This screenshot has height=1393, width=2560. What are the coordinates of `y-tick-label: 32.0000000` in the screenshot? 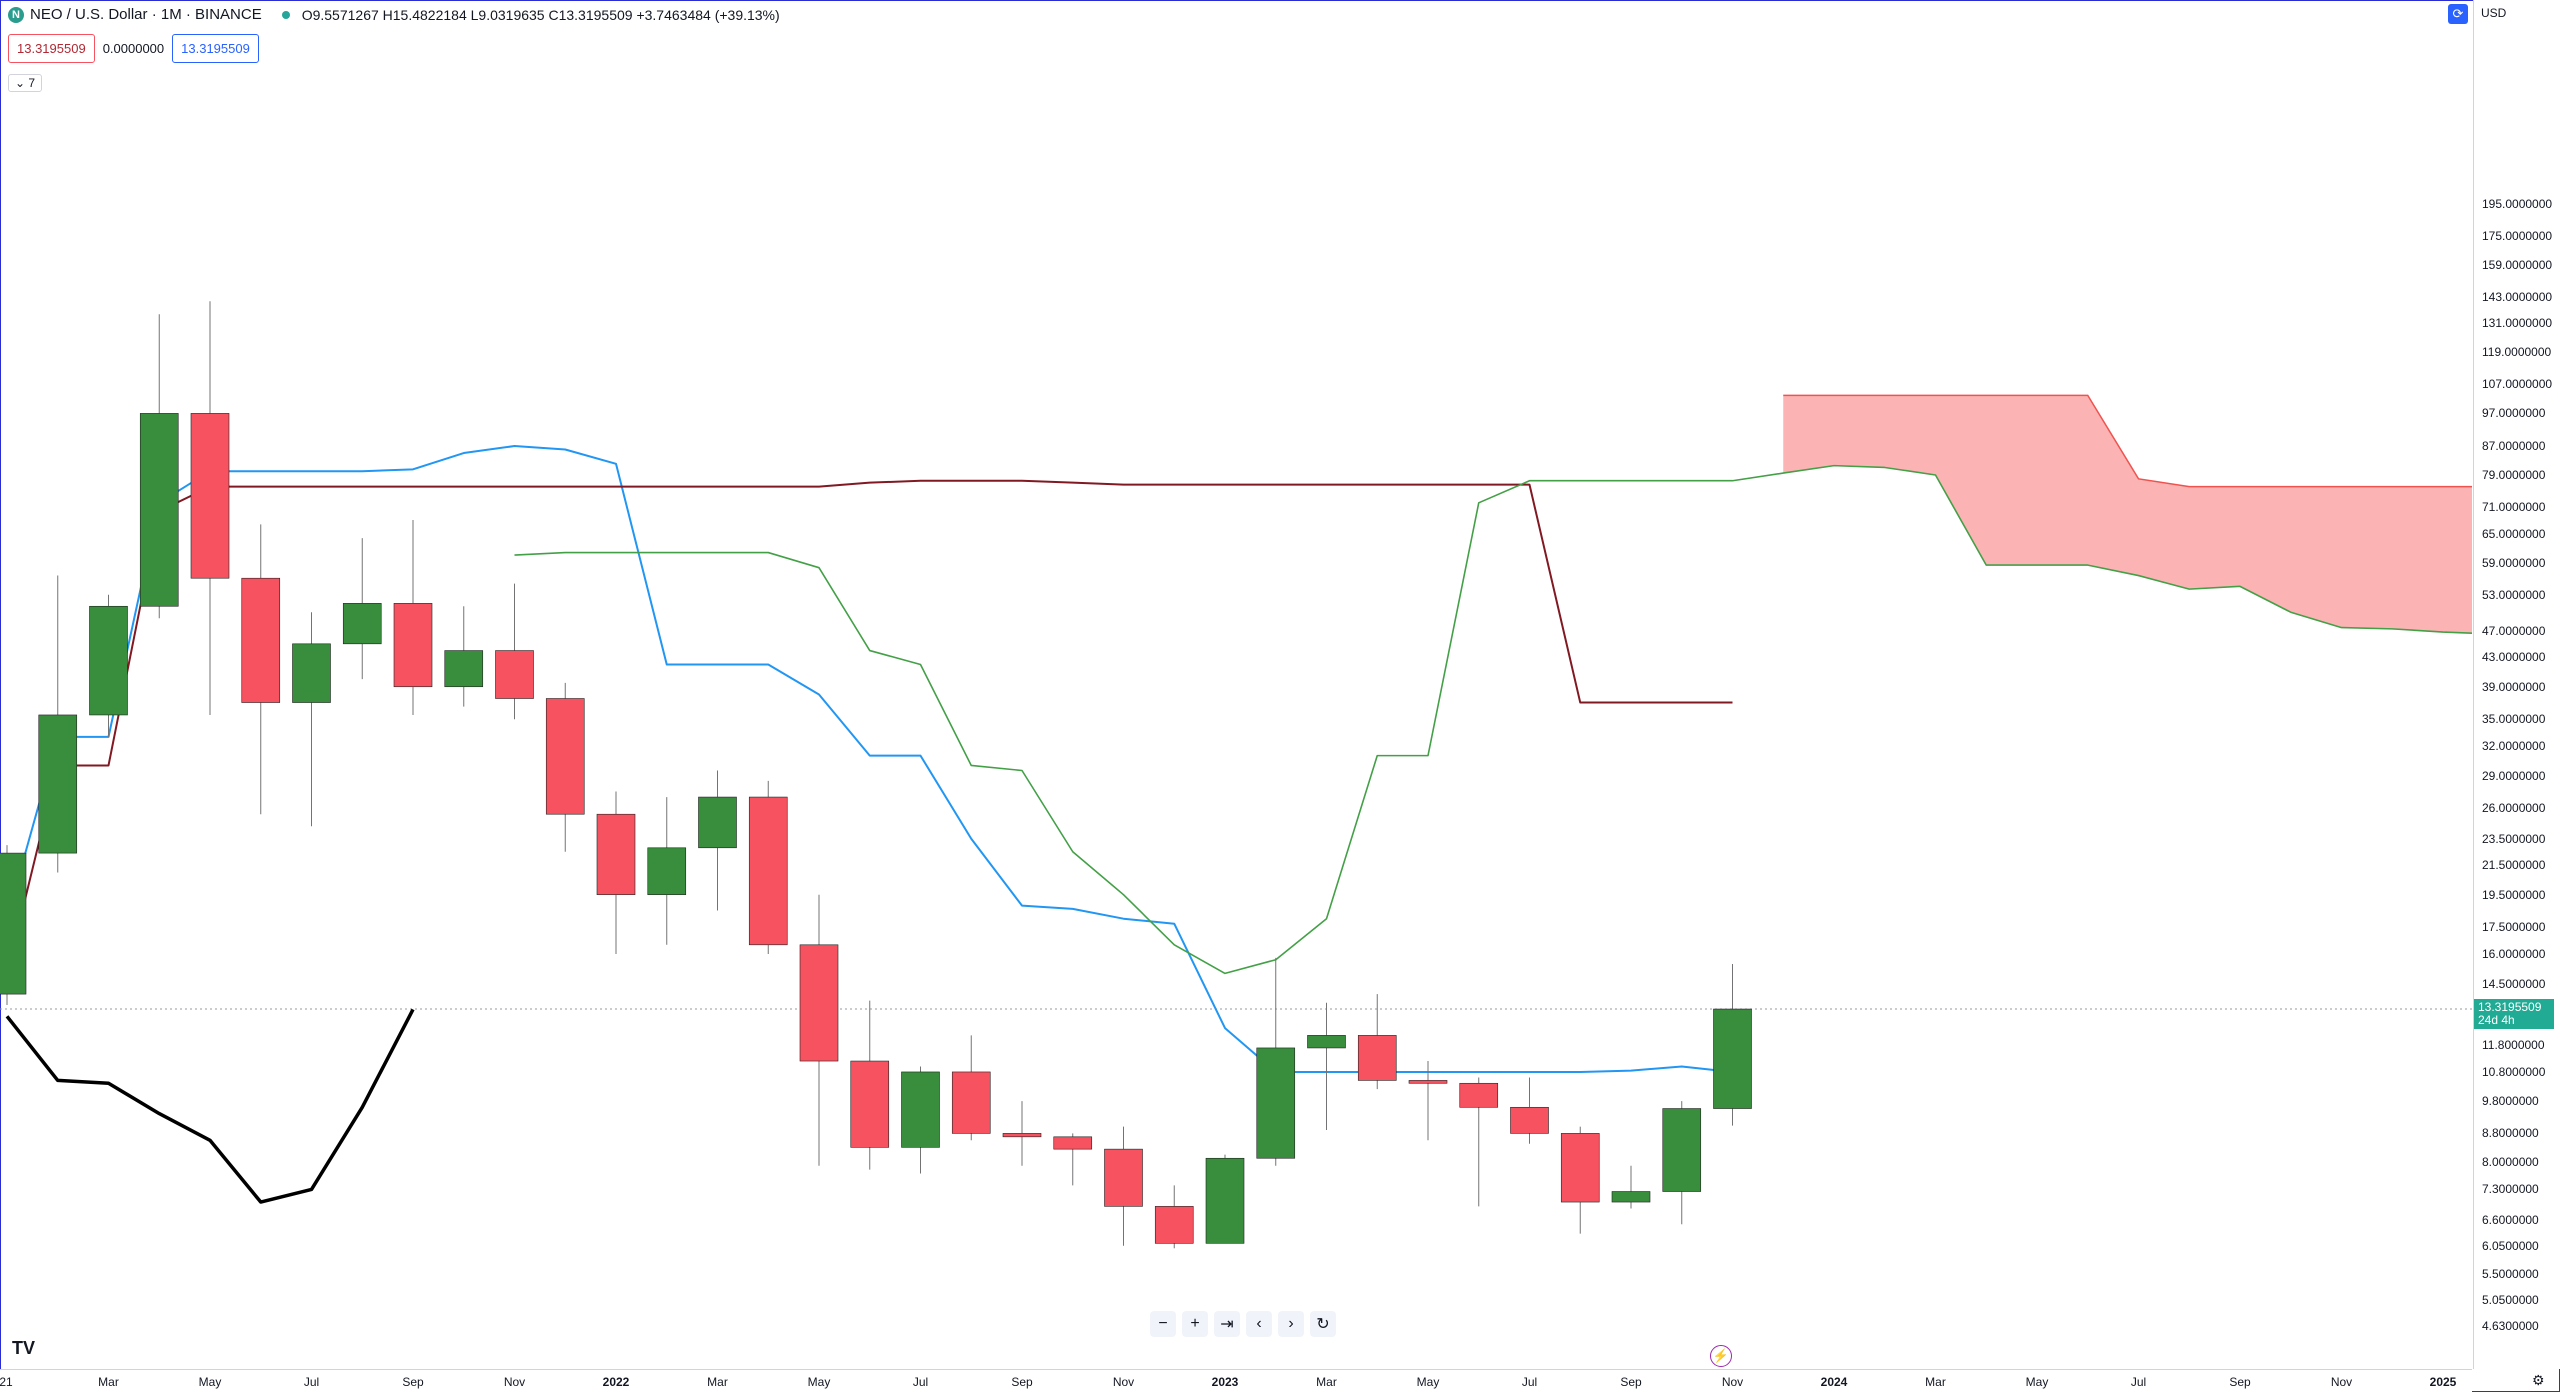 It's located at (2514, 746).